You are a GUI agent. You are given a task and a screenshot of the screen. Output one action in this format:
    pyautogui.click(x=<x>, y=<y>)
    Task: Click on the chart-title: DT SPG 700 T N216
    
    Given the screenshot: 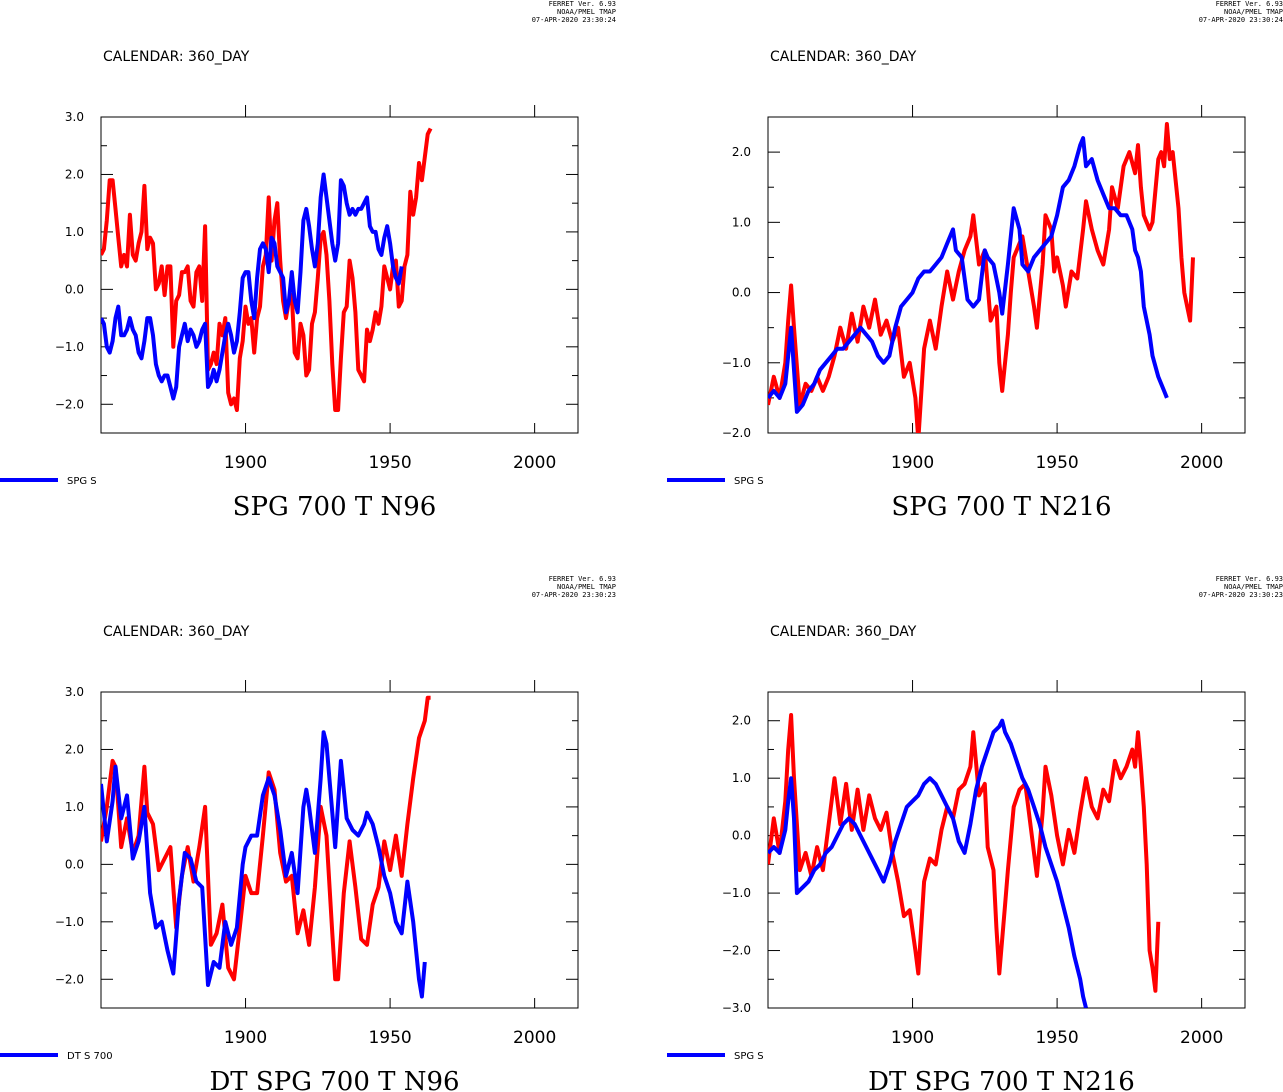 What is the action you would take?
    pyautogui.click(x=1001, y=1079)
    